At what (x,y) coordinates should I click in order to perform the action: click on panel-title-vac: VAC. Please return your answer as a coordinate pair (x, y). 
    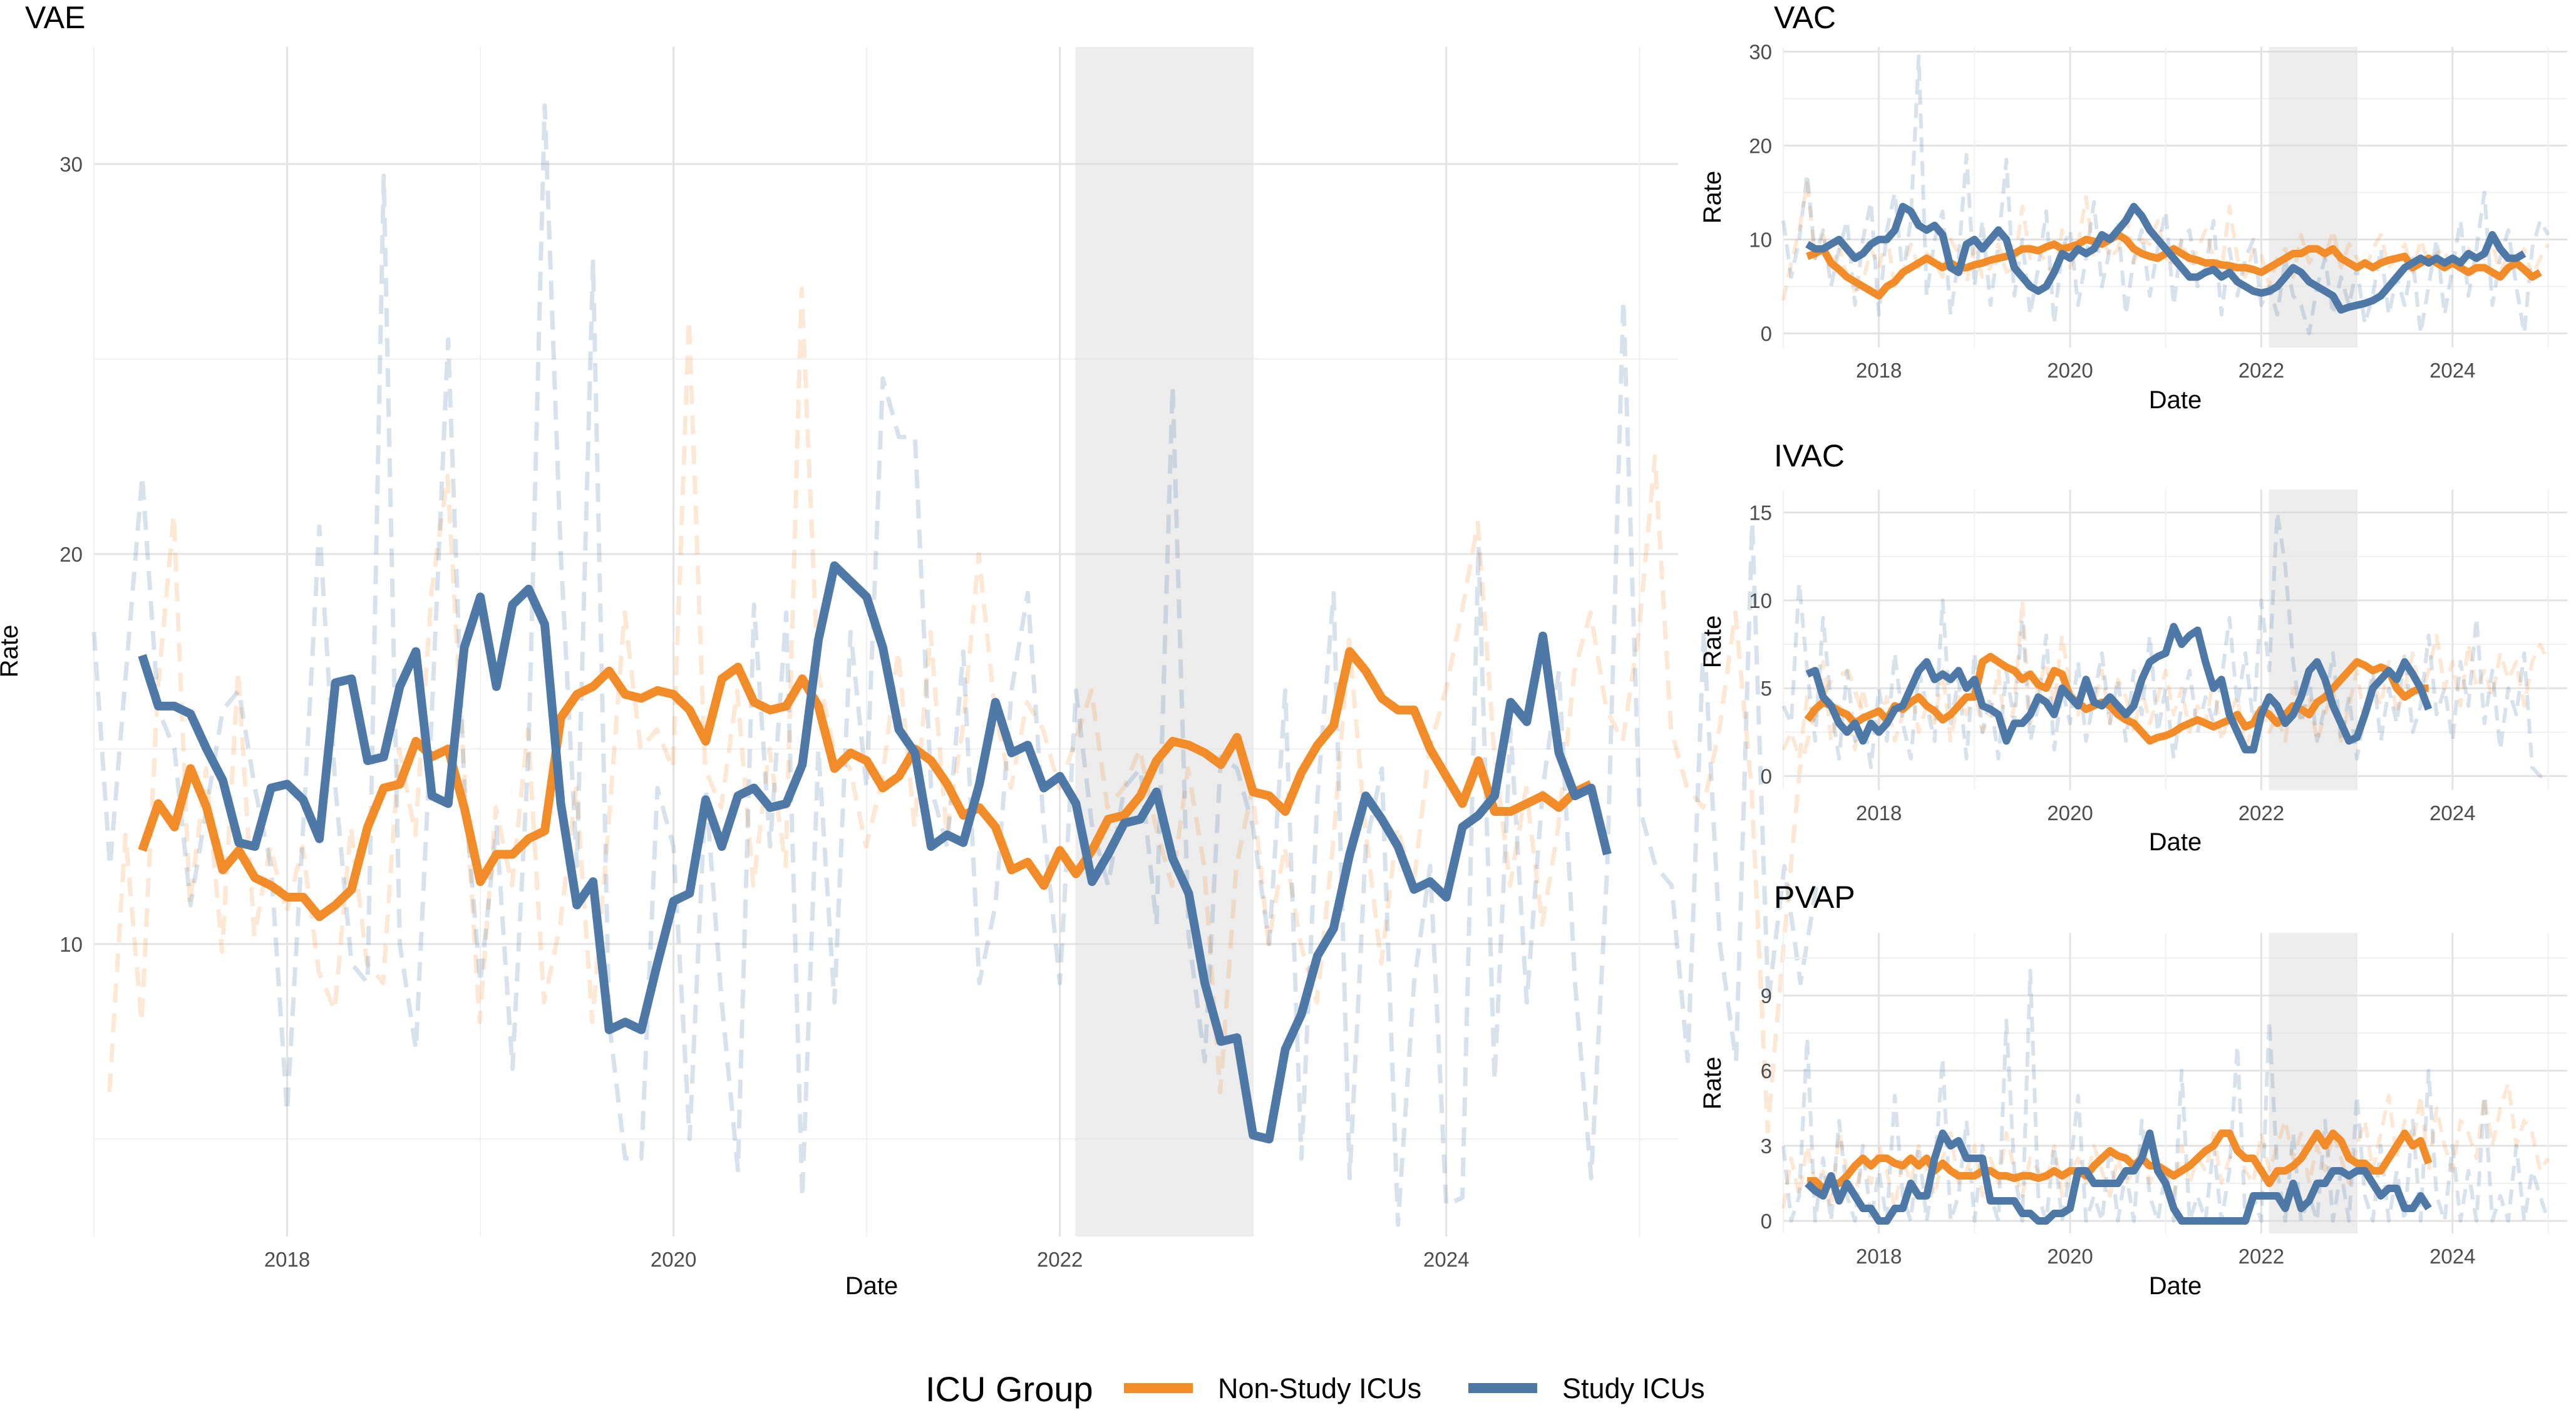
    Looking at the image, I should click on (1805, 17).